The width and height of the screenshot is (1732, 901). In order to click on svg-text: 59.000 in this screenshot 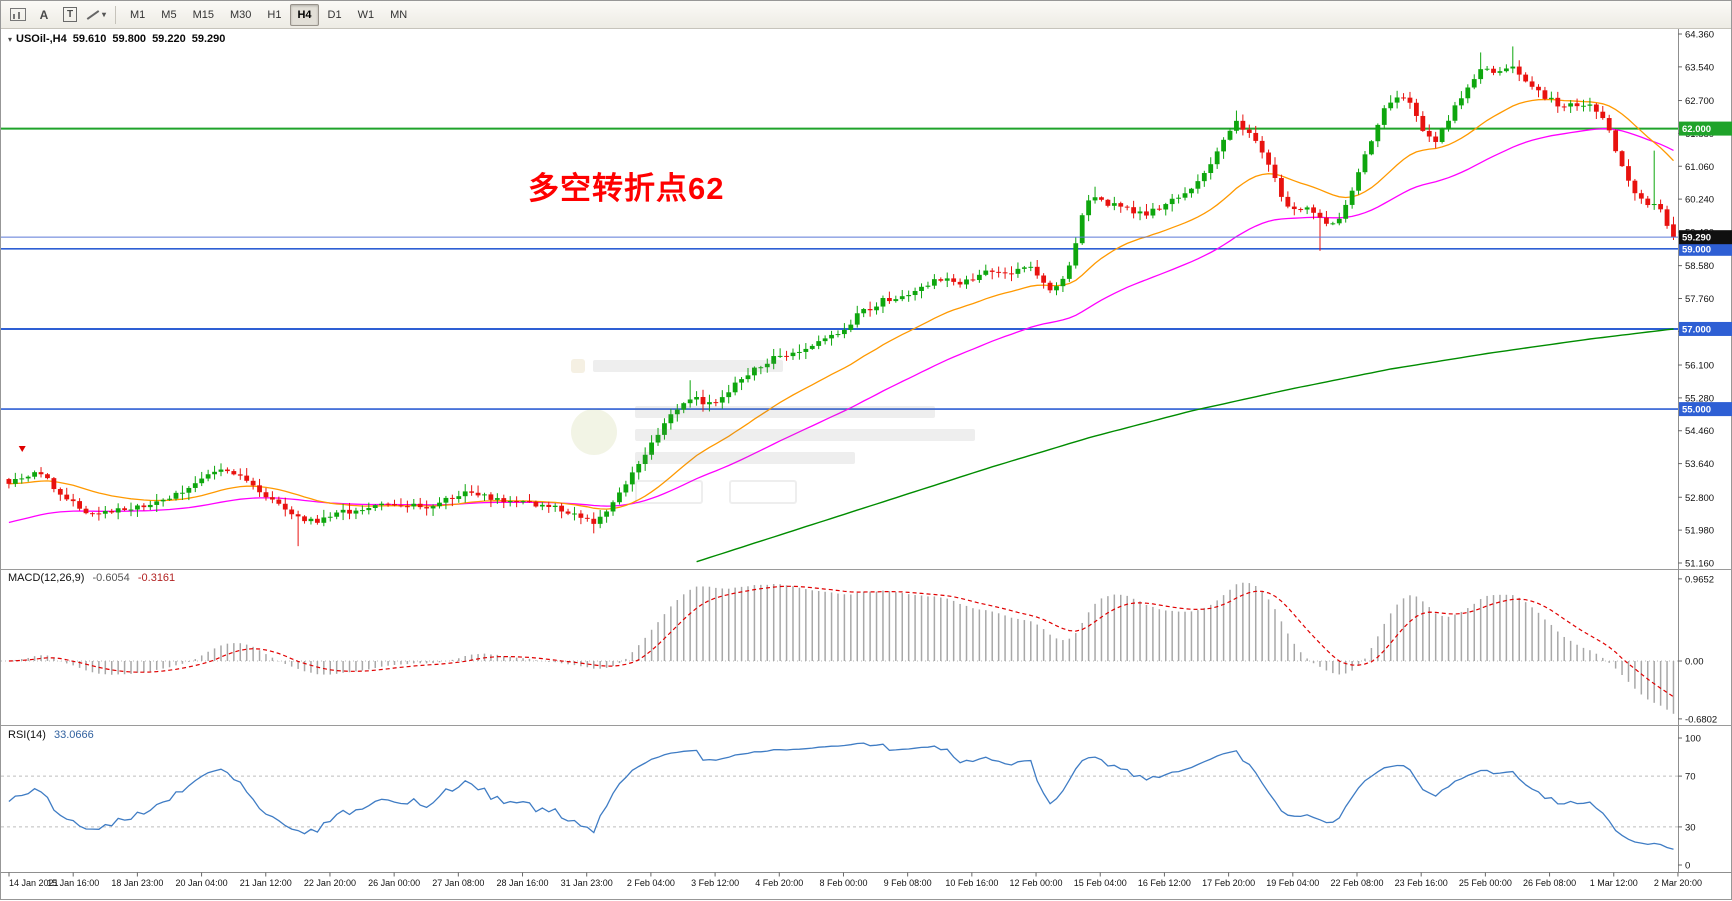, I will do `click(1696, 249)`.